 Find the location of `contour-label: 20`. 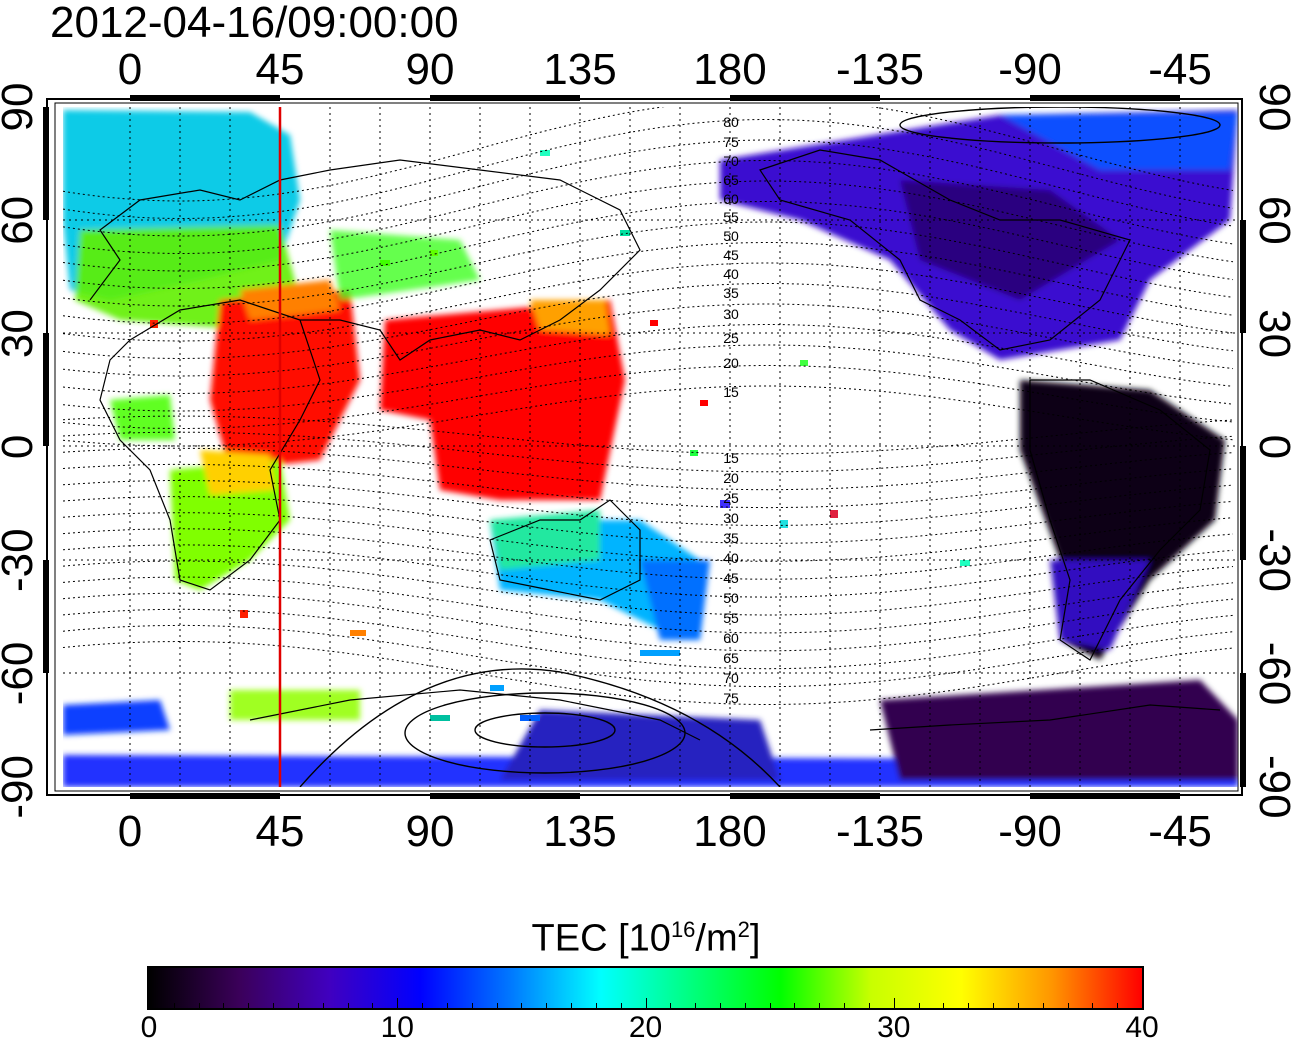

contour-label: 20 is located at coordinates (731, 478).